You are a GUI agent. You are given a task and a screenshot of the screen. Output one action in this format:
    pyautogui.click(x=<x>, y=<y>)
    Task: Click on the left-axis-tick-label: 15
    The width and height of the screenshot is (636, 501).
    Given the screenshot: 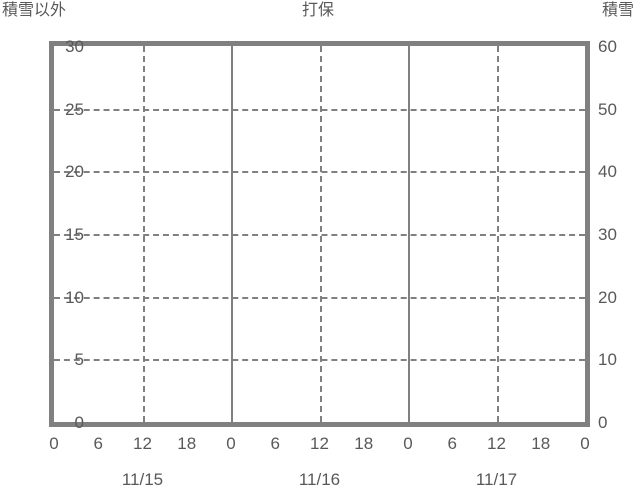 What is the action you would take?
    pyautogui.click(x=74, y=234)
    